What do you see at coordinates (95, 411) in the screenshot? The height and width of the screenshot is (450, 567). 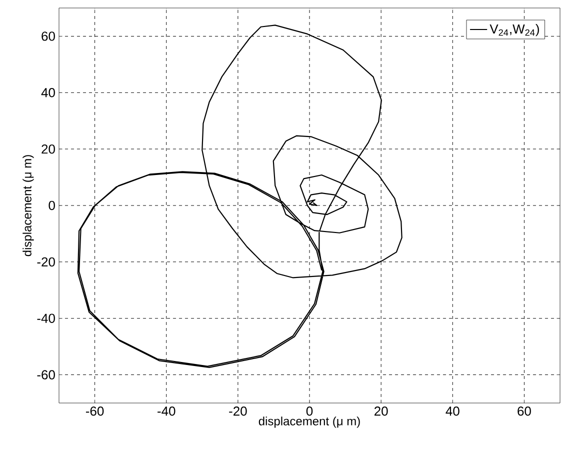 I see `x-tick-label: -60` at bounding box center [95, 411].